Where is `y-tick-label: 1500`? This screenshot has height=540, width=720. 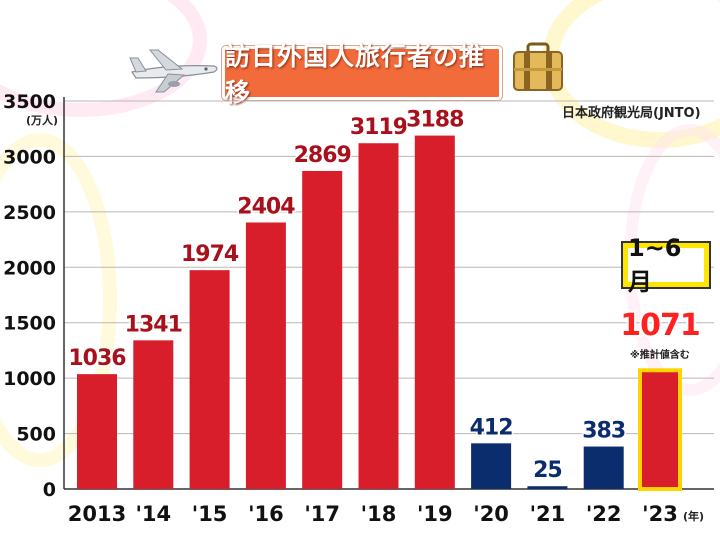 y-tick-label: 1500 is located at coordinates (29, 324).